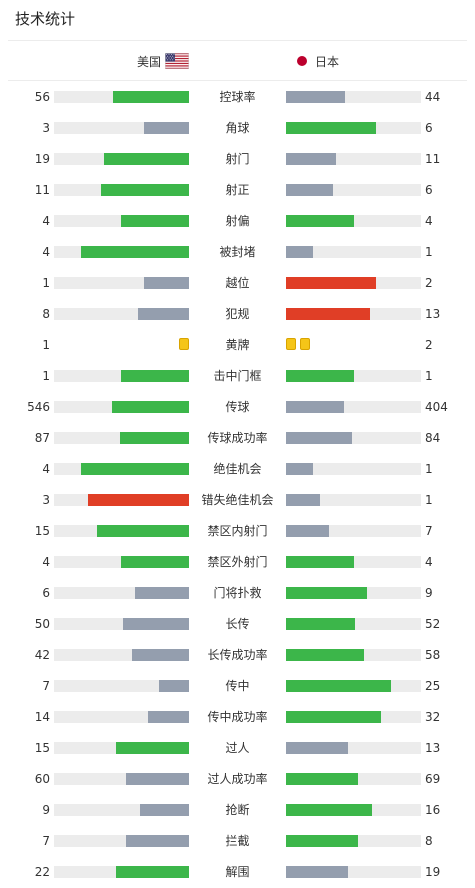 This screenshot has width=475, height=888. Describe the element at coordinates (429, 531) in the screenshot. I see `away-value: 7` at that location.